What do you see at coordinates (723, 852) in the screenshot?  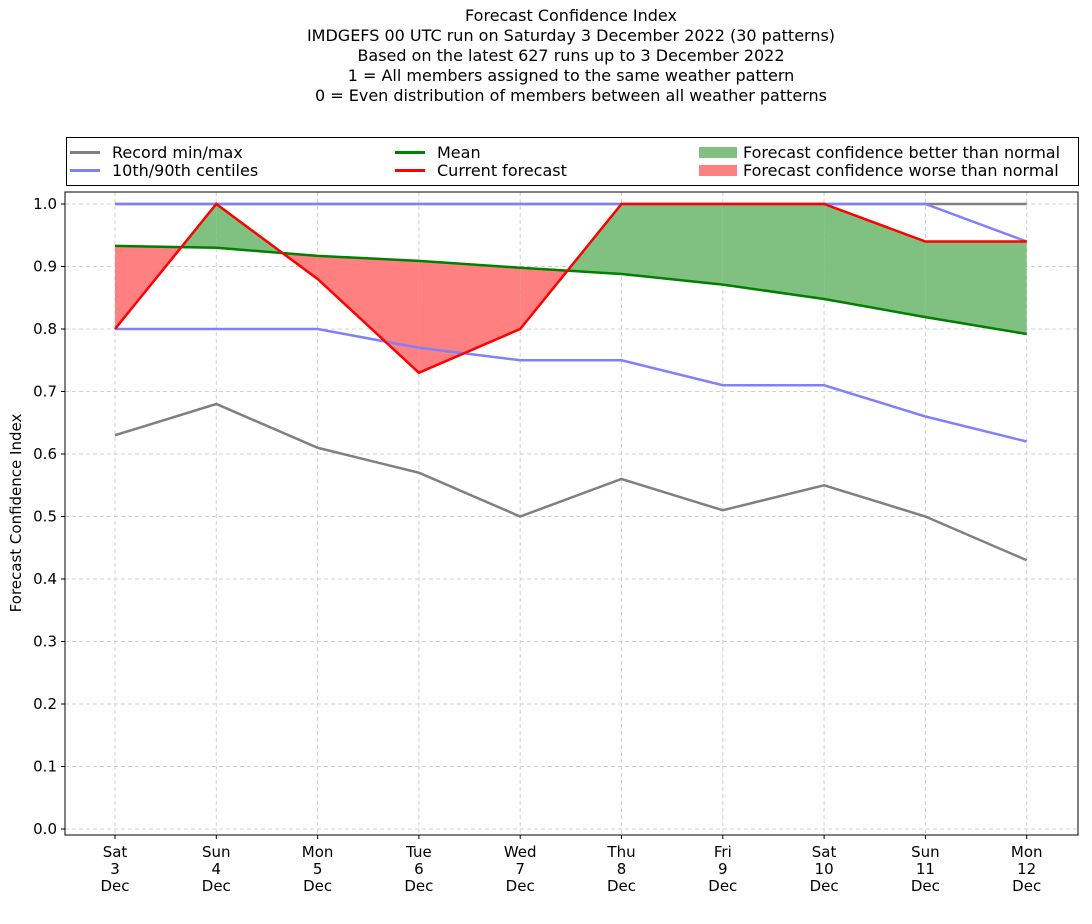 I see `x-tick-label: Fri` at bounding box center [723, 852].